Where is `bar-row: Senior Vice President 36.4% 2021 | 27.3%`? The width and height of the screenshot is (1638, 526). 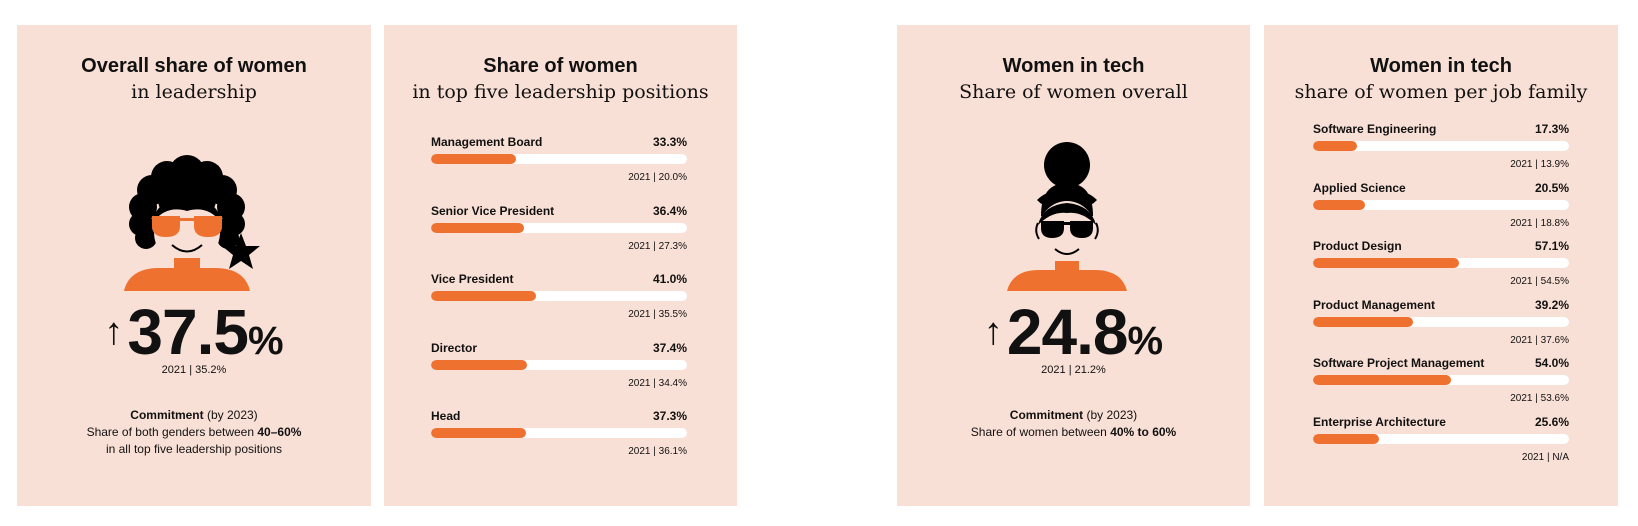
bar-row: Senior Vice President 36.4% 2021 | 27.3% is located at coordinates (559, 230).